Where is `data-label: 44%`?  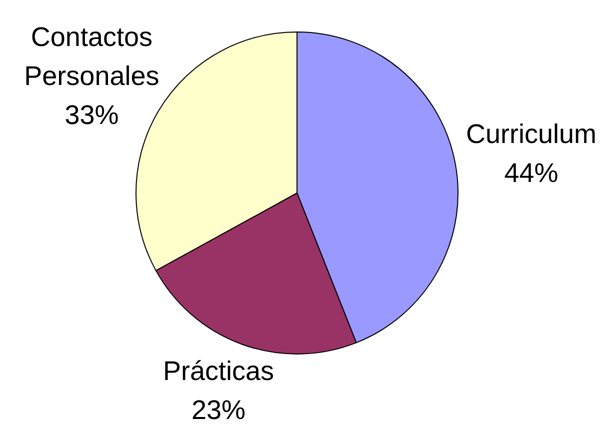 data-label: 44% is located at coordinates (531, 173).